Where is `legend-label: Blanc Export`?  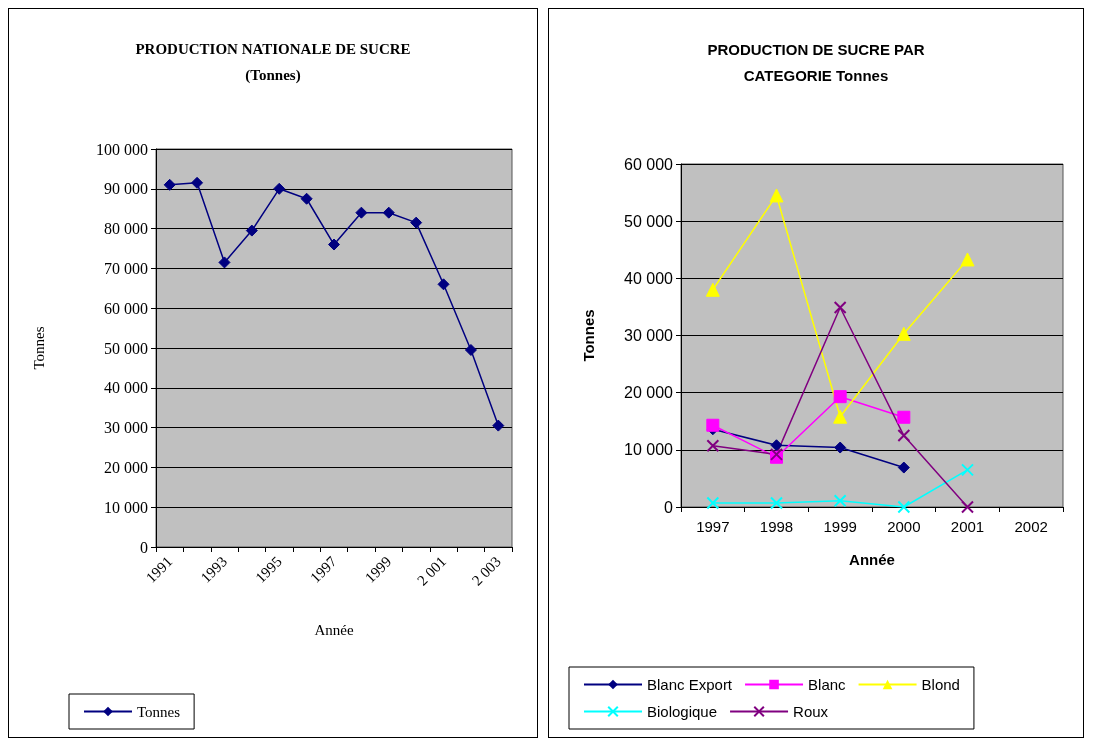
legend-label: Blanc Export is located at coordinates (690, 684).